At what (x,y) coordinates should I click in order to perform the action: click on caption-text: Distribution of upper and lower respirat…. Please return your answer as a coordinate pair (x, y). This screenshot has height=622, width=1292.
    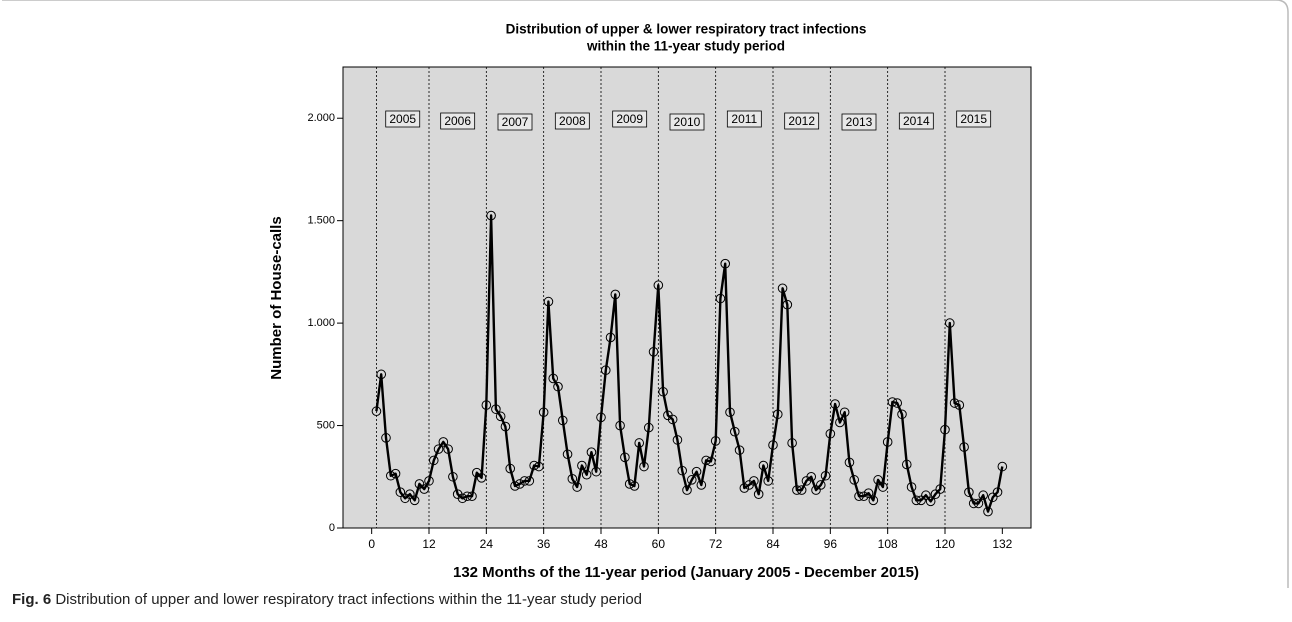
    Looking at the image, I should click on (349, 599).